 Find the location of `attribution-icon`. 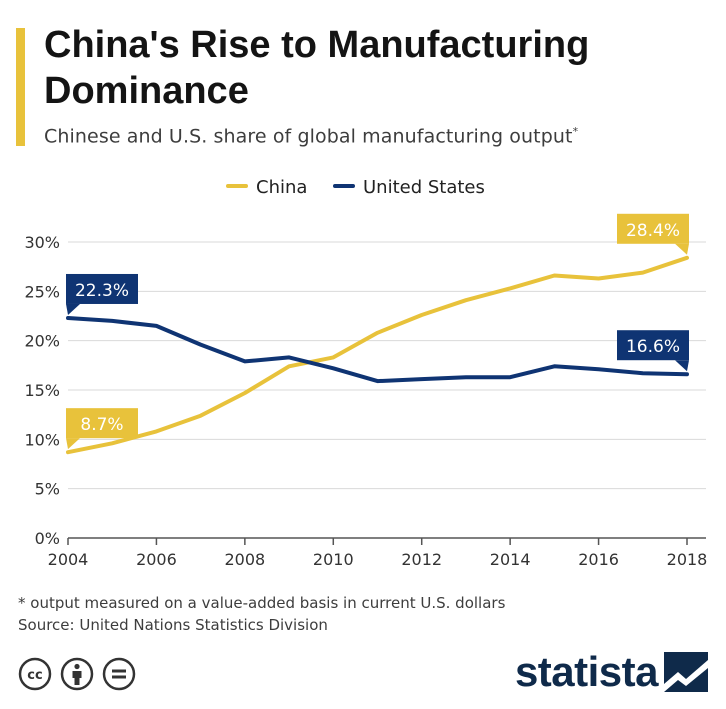

attribution-icon is located at coordinates (77, 674).